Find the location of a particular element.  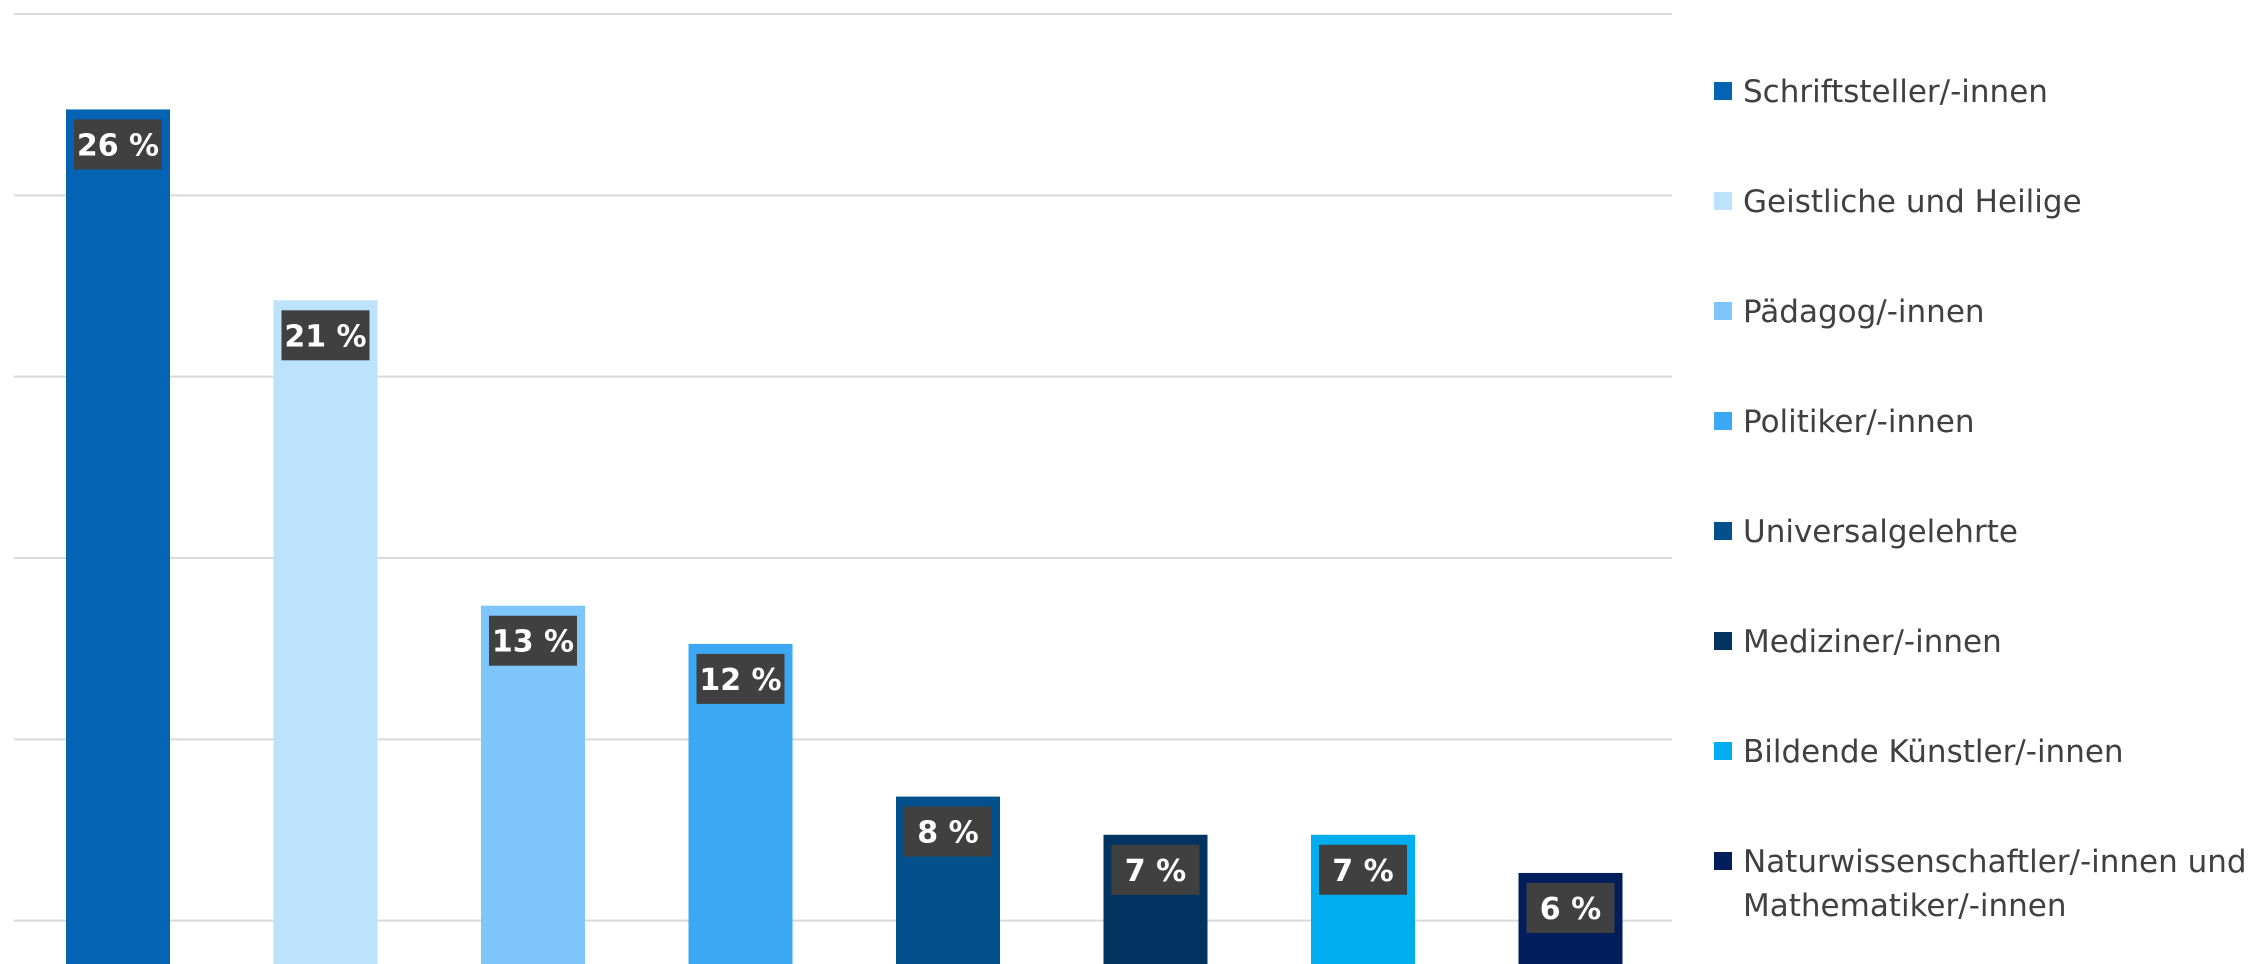

data-label-8: 6 % is located at coordinates (1570, 909).